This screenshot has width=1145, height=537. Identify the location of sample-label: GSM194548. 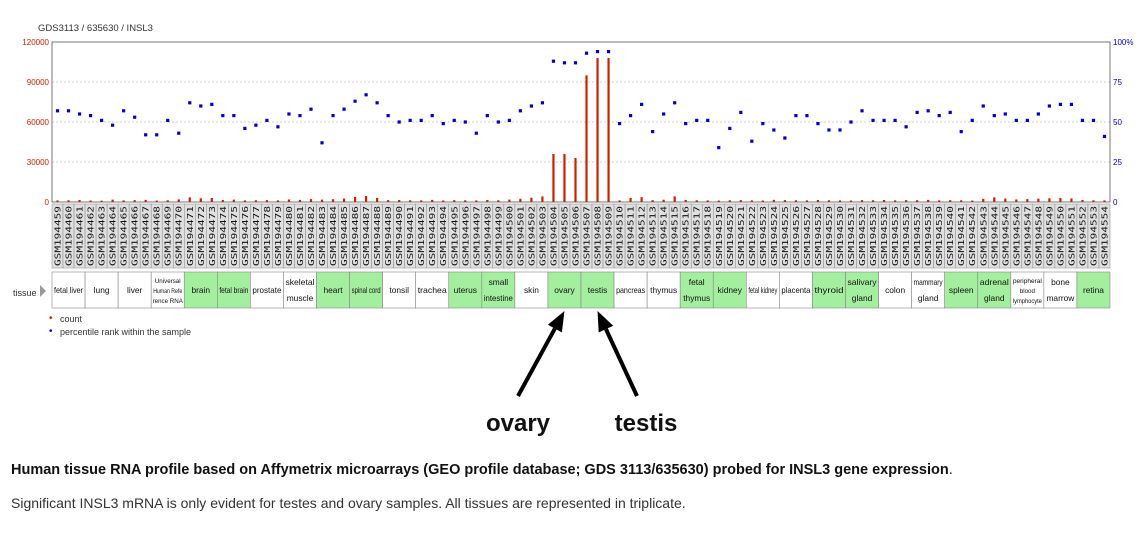
(1038, 236).